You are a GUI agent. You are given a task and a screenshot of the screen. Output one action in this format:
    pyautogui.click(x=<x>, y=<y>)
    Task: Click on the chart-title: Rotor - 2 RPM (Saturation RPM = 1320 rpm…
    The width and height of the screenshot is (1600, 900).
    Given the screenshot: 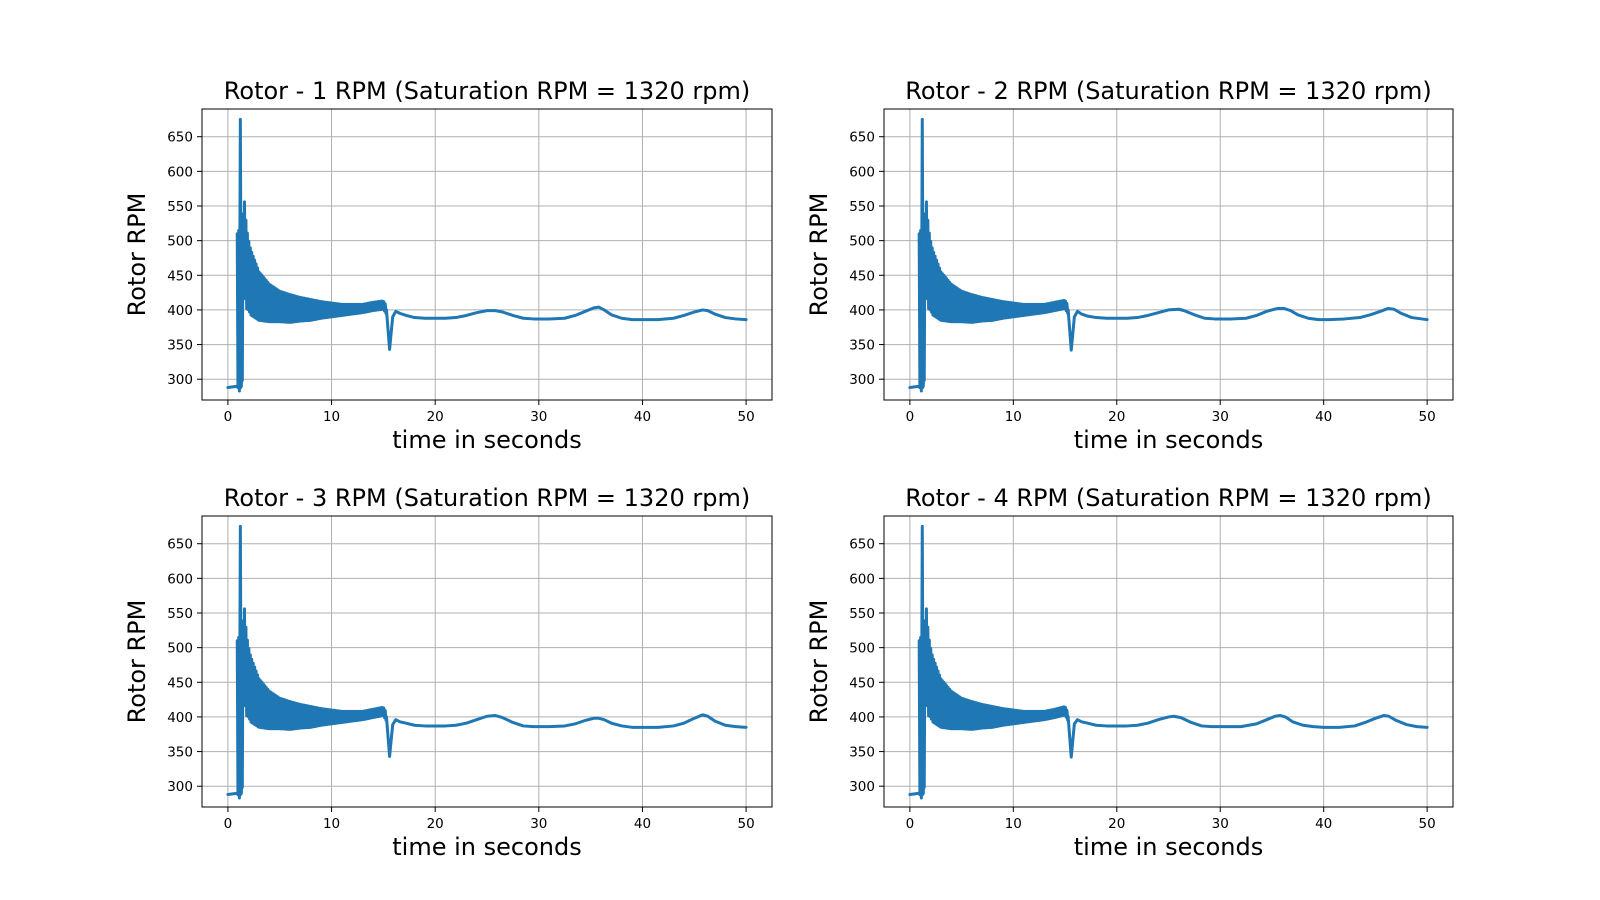 What is the action you would take?
    pyautogui.click(x=1168, y=91)
    